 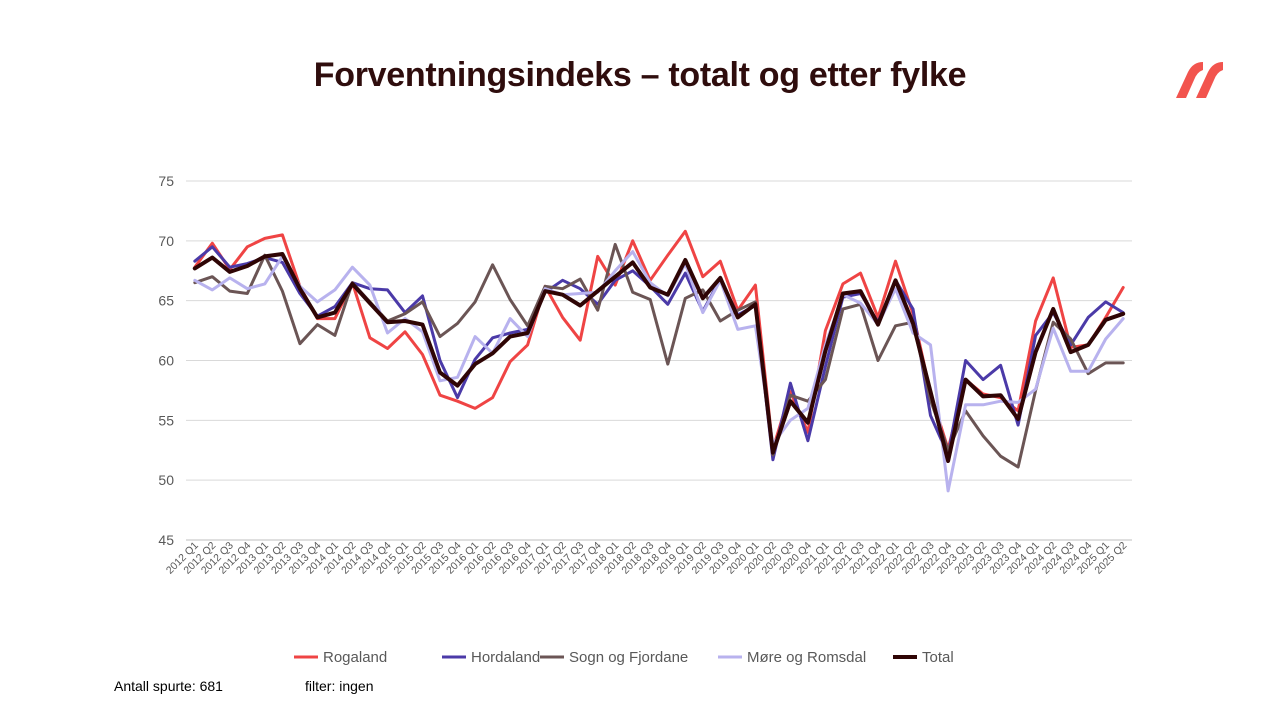 What do you see at coordinates (806, 657) in the screenshot?
I see `legend-label: Møre og Romsdal` at bounding box center [806, 657].